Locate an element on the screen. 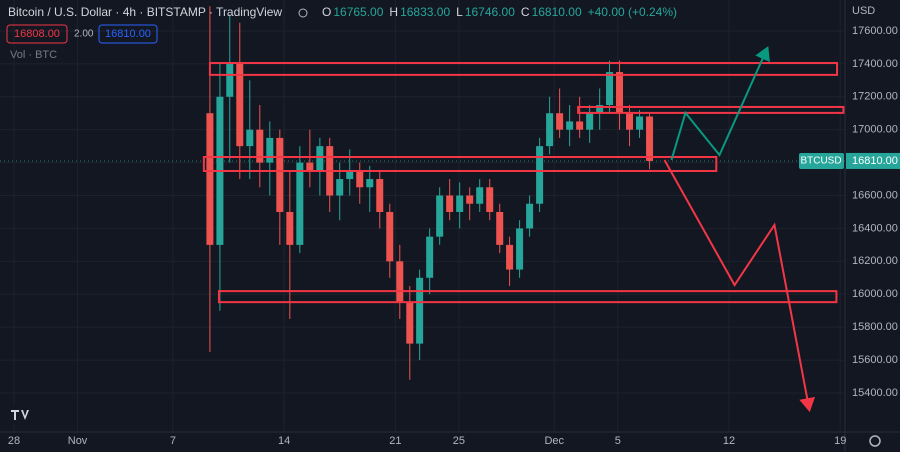 This screenshot has width=900, height=452. logo is located at coordinates (20, 415).